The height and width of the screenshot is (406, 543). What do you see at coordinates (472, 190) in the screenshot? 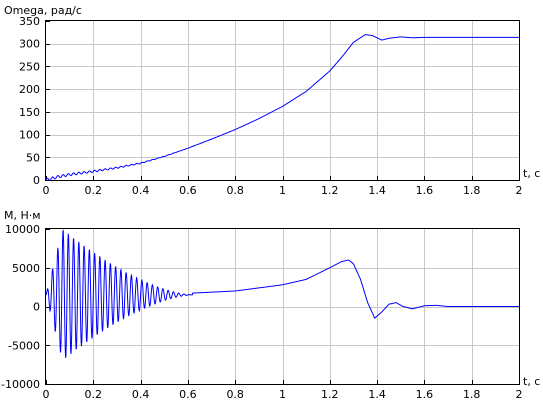
I see `omega-x-tick-label: 1.8` at bounding box center [472, 190].